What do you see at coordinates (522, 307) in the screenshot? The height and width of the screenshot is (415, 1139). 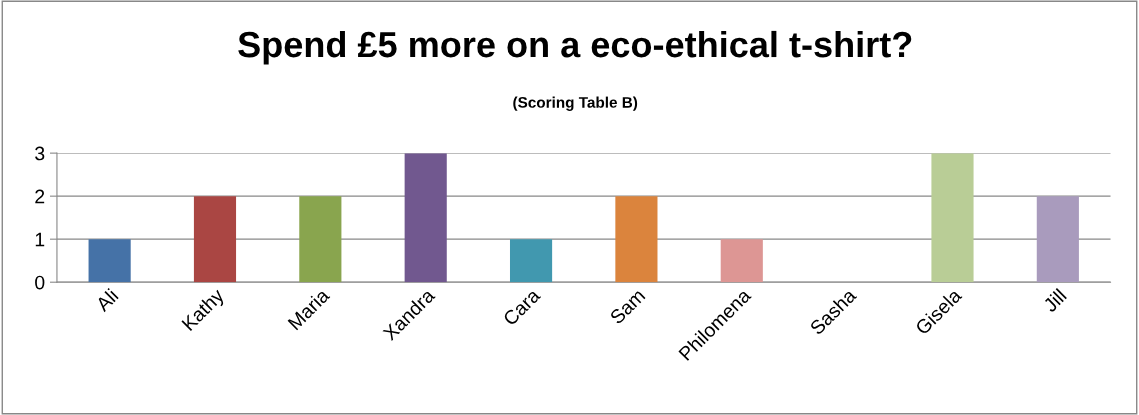 I see `x-tick-label: Cara` at bounding box center [522, 307].